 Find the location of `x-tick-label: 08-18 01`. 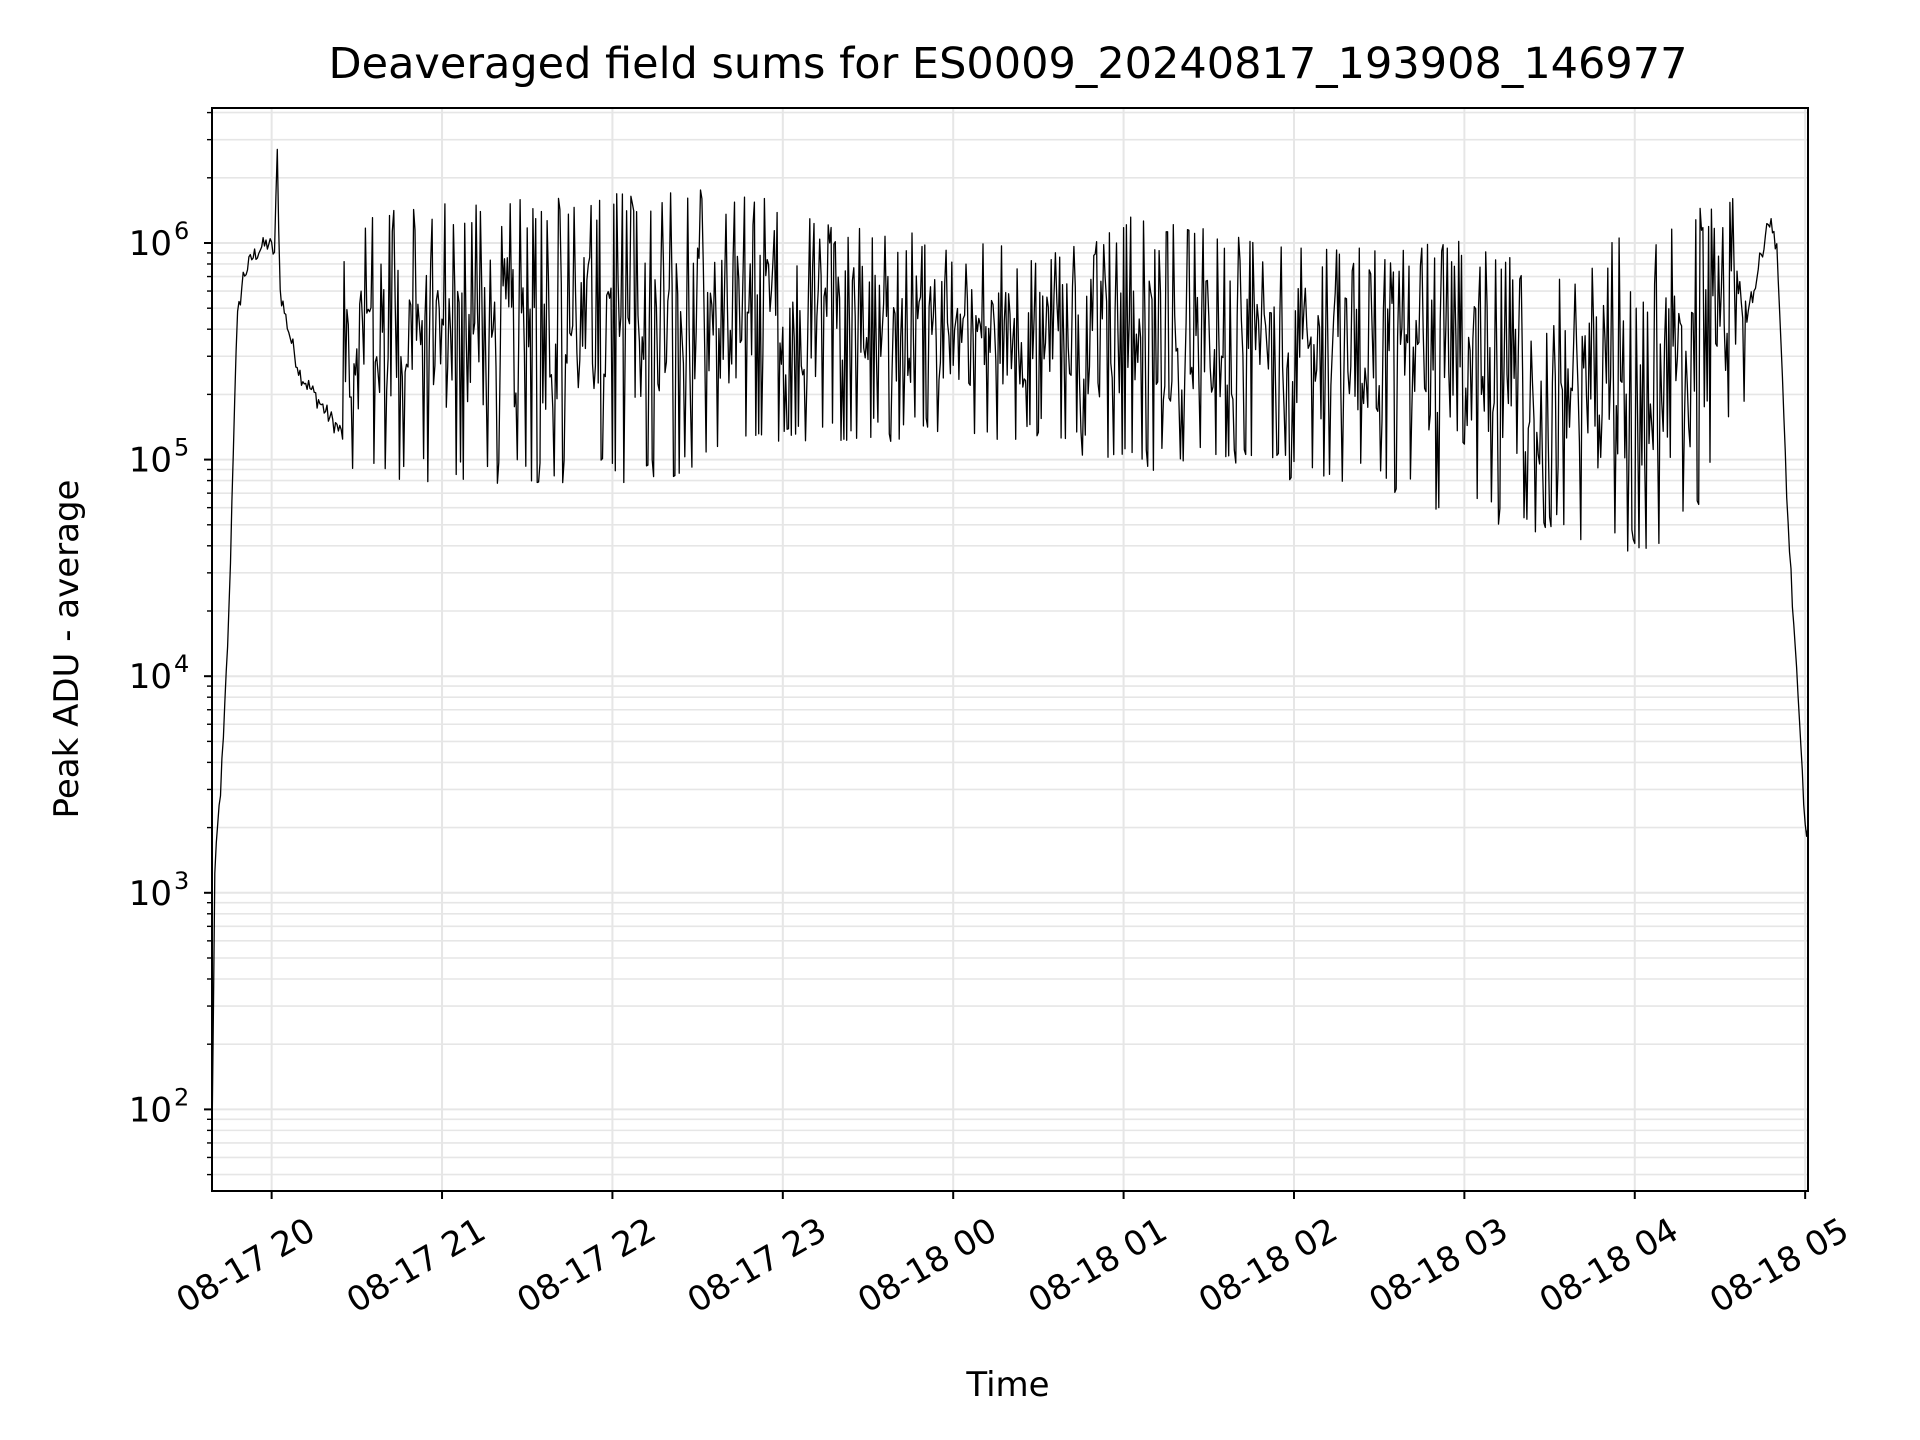

x-tick-label: 08-18 01 is located at coordinates (1098, 1265).